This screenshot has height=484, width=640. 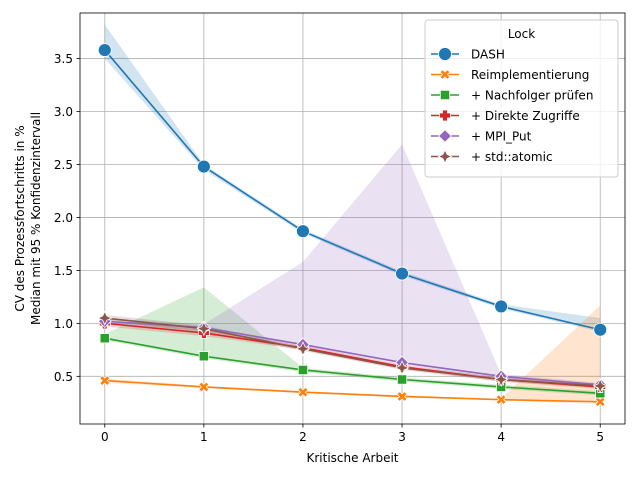 I want to click on legend-label-direkte-zugriffe: + Direkte Zugriffe, so click(x=525, y=116).